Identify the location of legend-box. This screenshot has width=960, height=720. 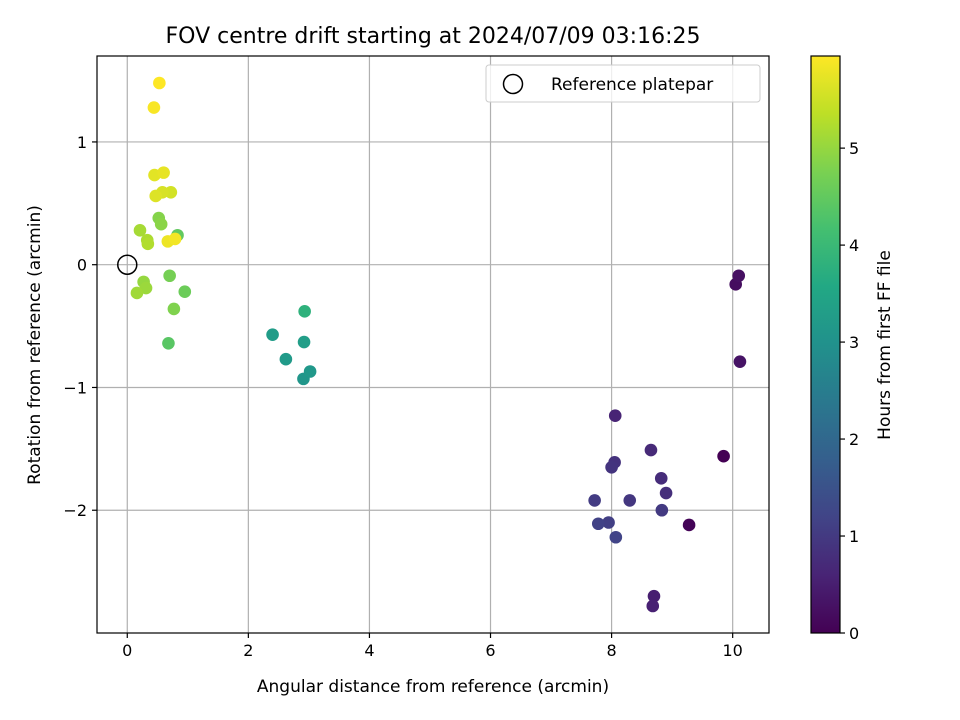
(623, 83).